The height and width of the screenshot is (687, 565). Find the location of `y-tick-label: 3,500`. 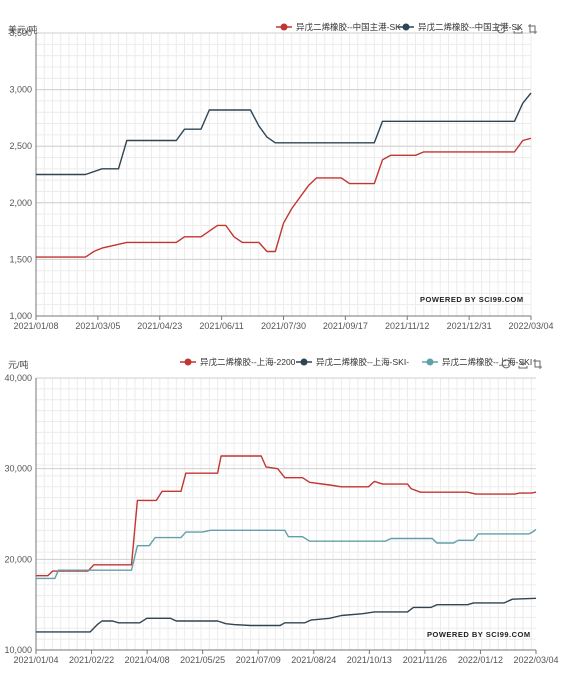

y-tick-label: 3,500 is located at coordinates (20, 33).